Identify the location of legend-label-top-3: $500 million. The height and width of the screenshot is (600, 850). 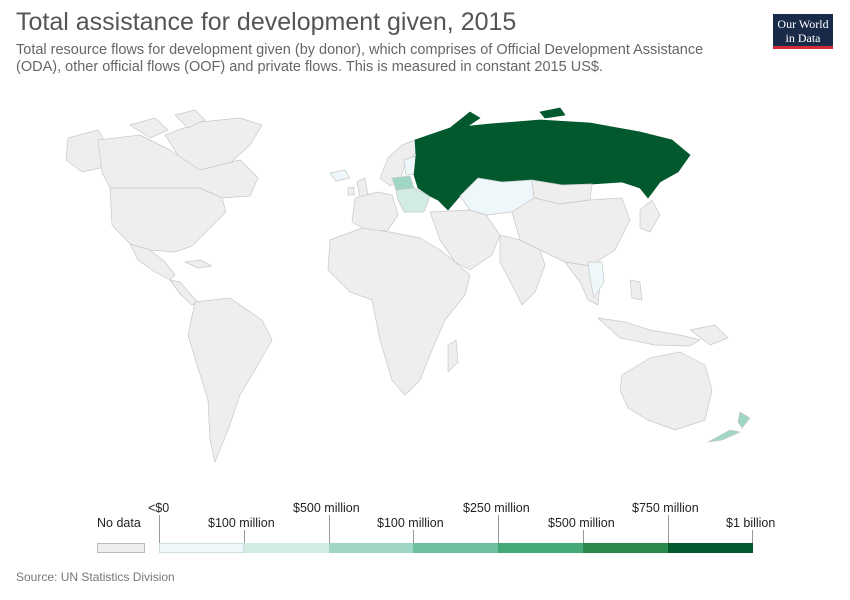
(326, 508).